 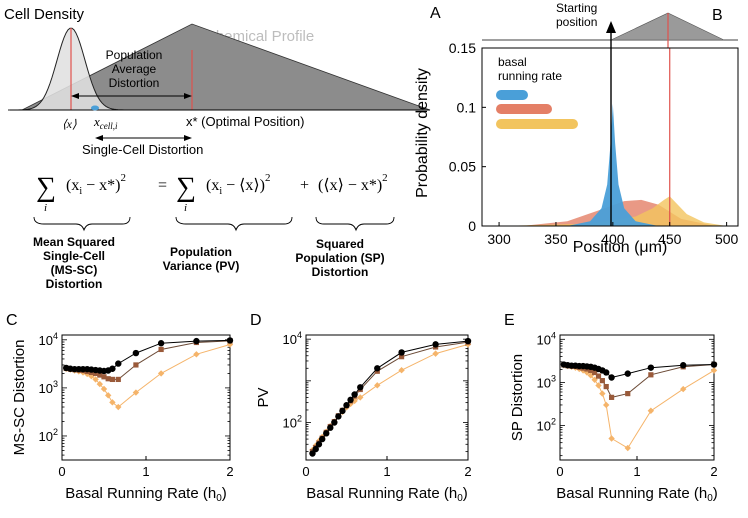 What do you see at coordinates (462, 167) in the screenshot?
I see `y-tick-label-b: 0.05` at bounding box center [462, 167].